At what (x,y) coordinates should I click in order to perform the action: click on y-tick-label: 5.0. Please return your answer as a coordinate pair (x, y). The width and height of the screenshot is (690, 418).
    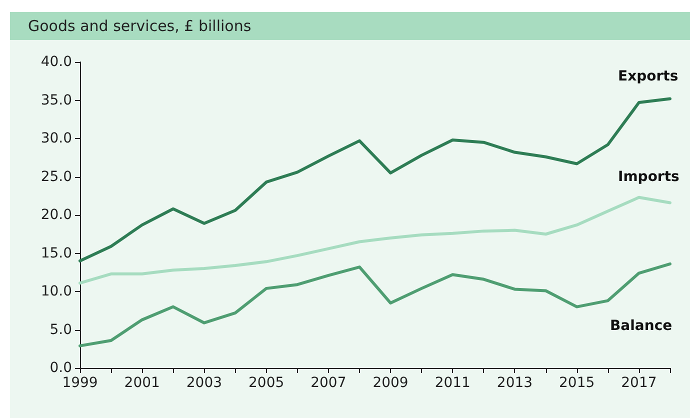
    Looking at the image, I should click on (61, 330).